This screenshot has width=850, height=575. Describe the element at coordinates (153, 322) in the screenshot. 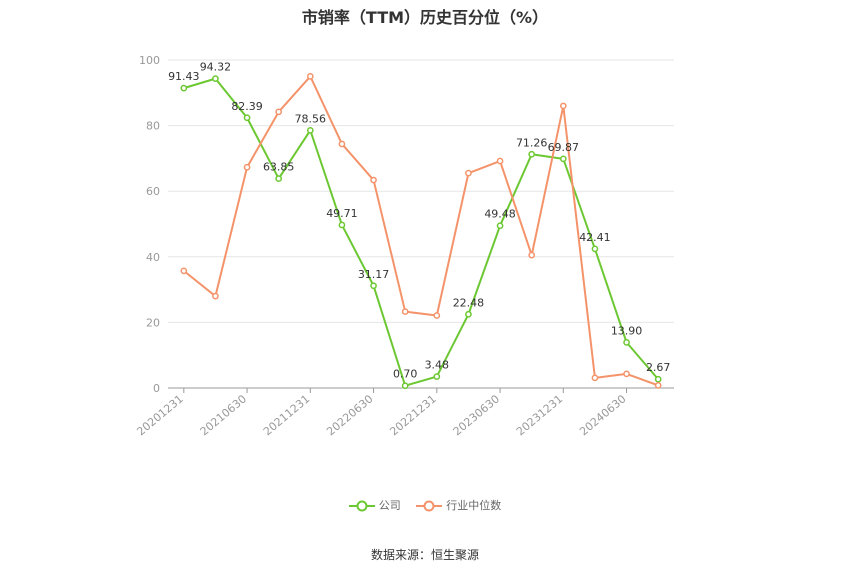

I see `y-tick-label: 20` at that location.